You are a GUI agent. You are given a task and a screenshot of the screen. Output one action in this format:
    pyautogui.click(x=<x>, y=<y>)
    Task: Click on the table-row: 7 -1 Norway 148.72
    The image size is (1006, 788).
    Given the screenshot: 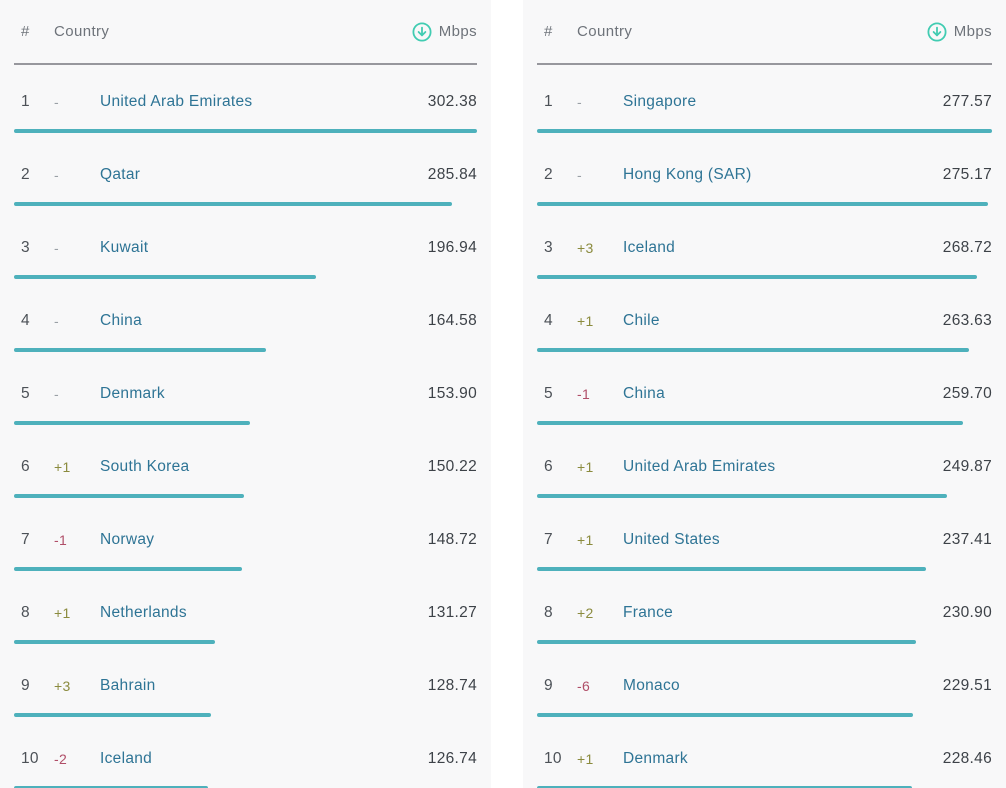 What is the action you would take?
    pyautogui.click(x=245, y=539)
    